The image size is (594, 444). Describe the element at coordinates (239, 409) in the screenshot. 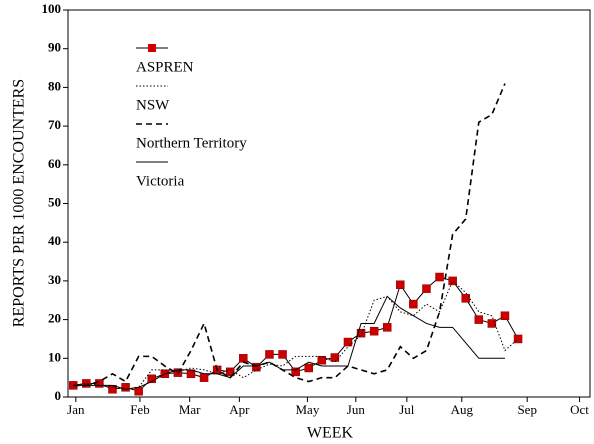

I see `x-tick-label: Apr` at that location.